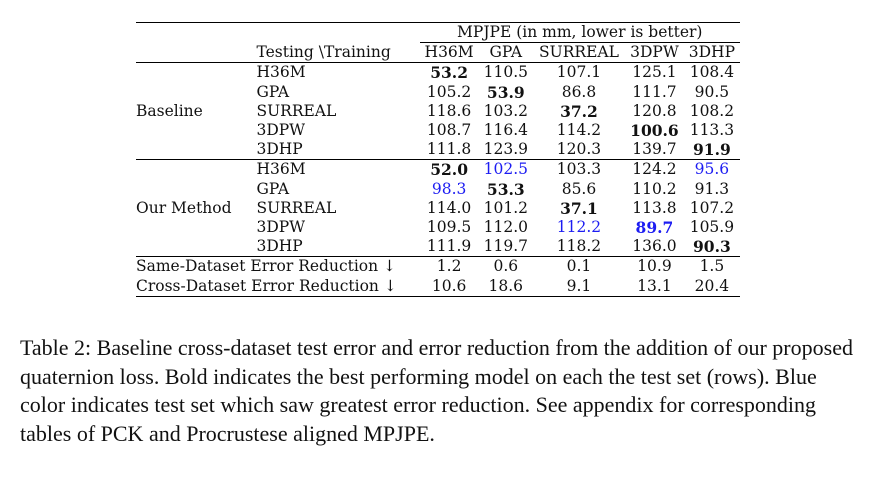 The height and width of the screenshot is (494, 875). I want to click on value-cell: 109.5, so click(449, 227).